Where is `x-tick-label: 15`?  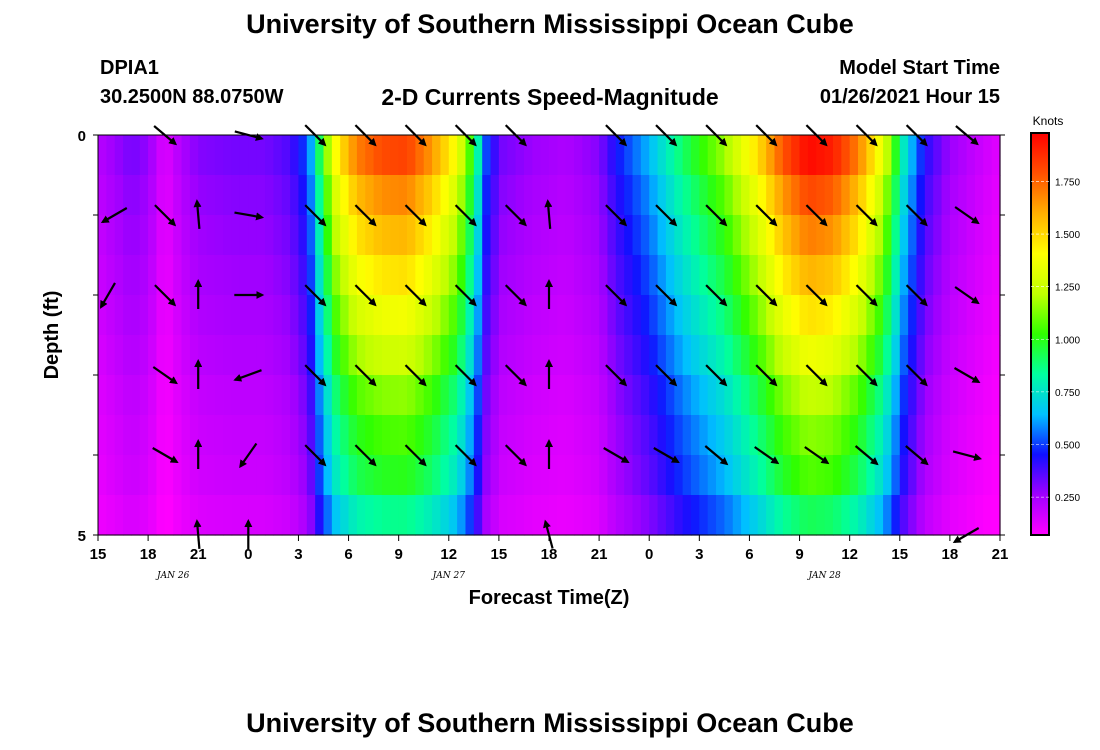 x-tick-label: 15 is located at coordinates (499, 554).